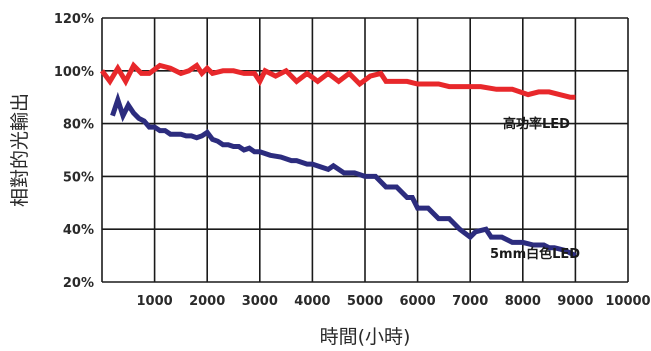  I want to click on y-tick-label: 50%, so click(78, 177).